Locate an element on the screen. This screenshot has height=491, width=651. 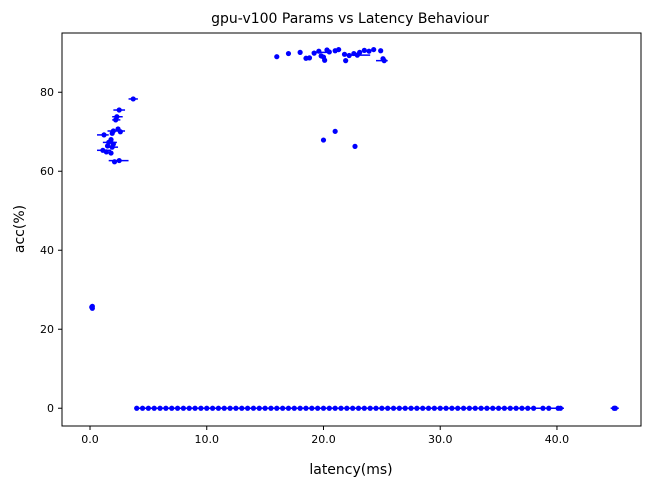
y-tick-label: 40 is located at coordinates (47, 250).